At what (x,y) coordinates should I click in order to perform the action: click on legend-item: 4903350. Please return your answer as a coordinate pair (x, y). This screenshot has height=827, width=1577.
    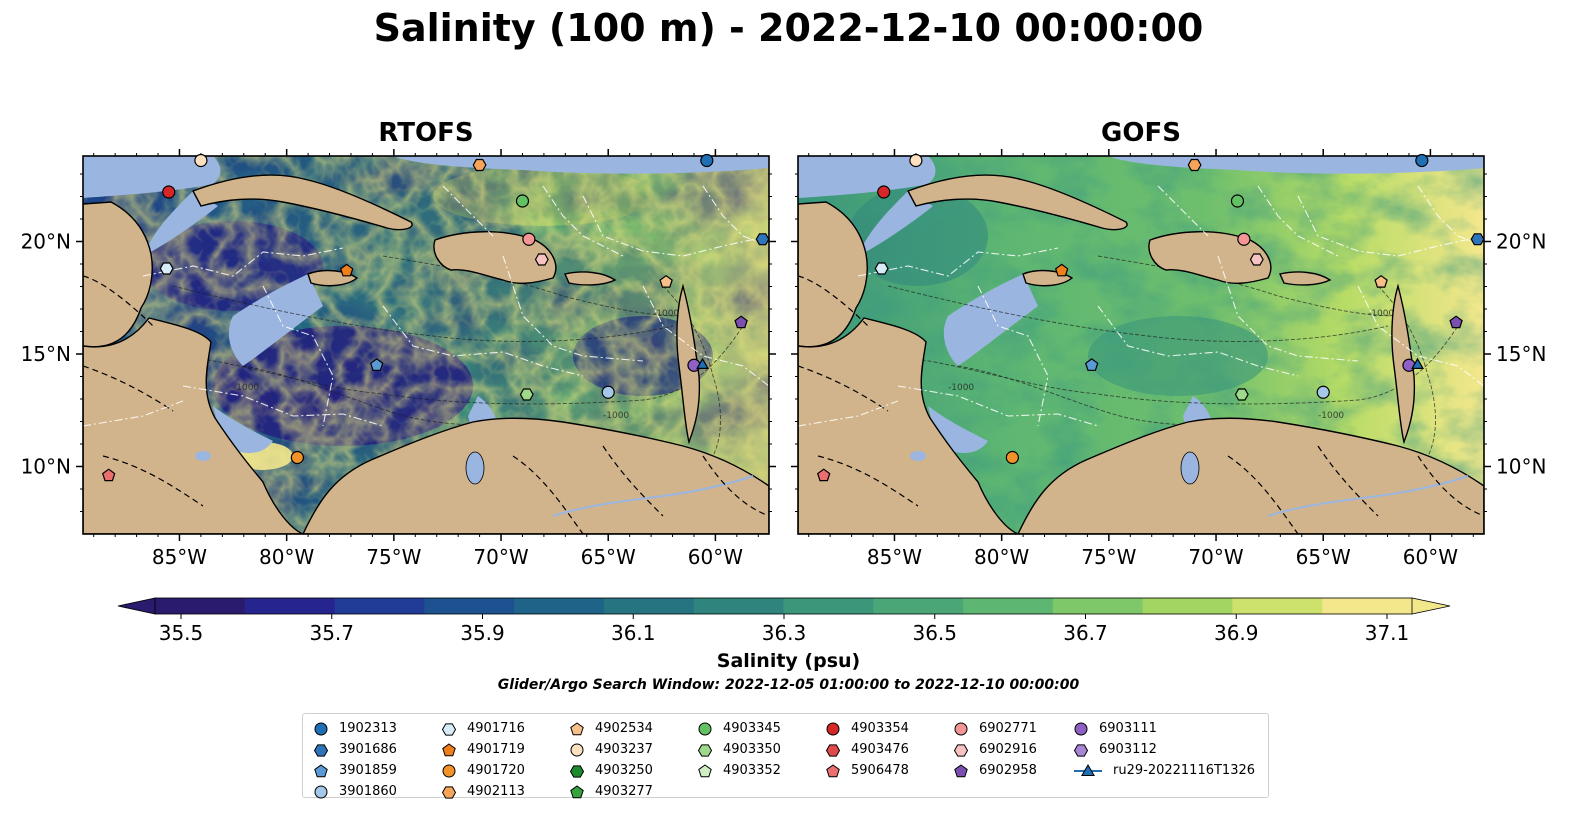
    Looking at the image, I should click on (739, 749).